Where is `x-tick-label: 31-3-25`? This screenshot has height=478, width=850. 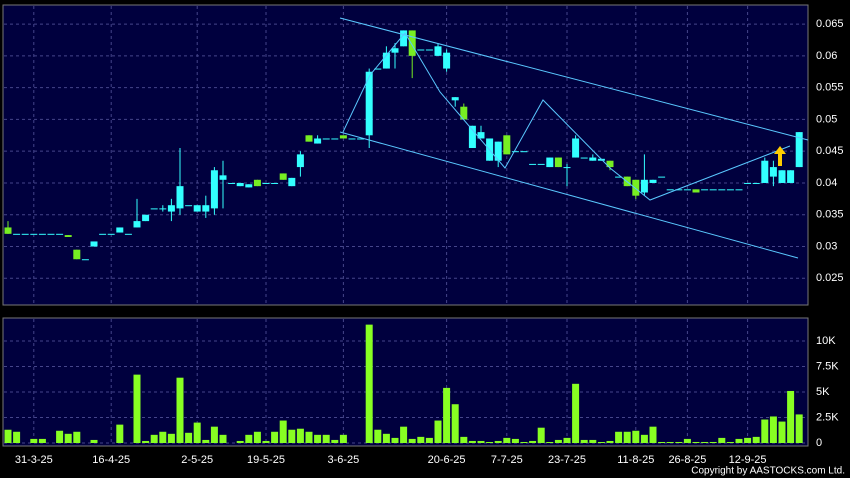 x-tick-label: 31-3-25 is located at coordinates (34, 460).